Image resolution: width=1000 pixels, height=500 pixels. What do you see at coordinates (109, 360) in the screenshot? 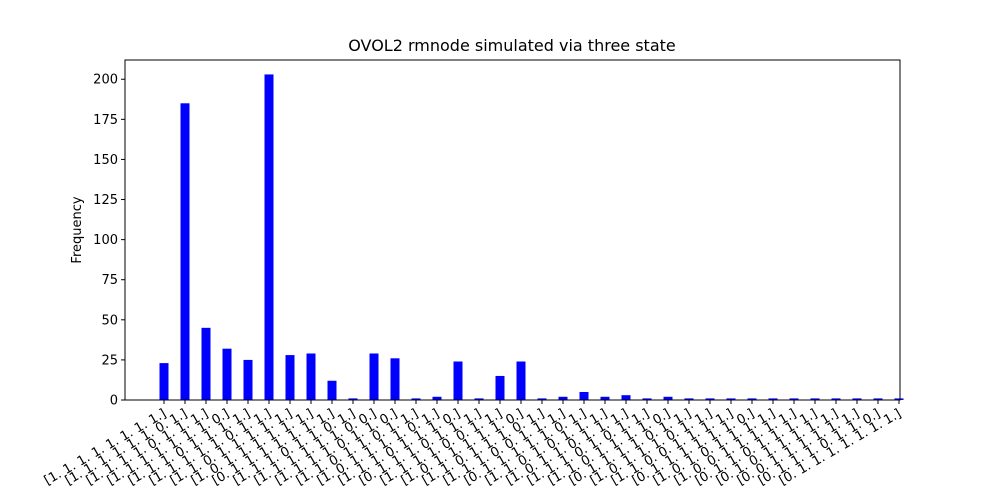
I see `y-tick-label: 25` at bounding box center [109, 360].